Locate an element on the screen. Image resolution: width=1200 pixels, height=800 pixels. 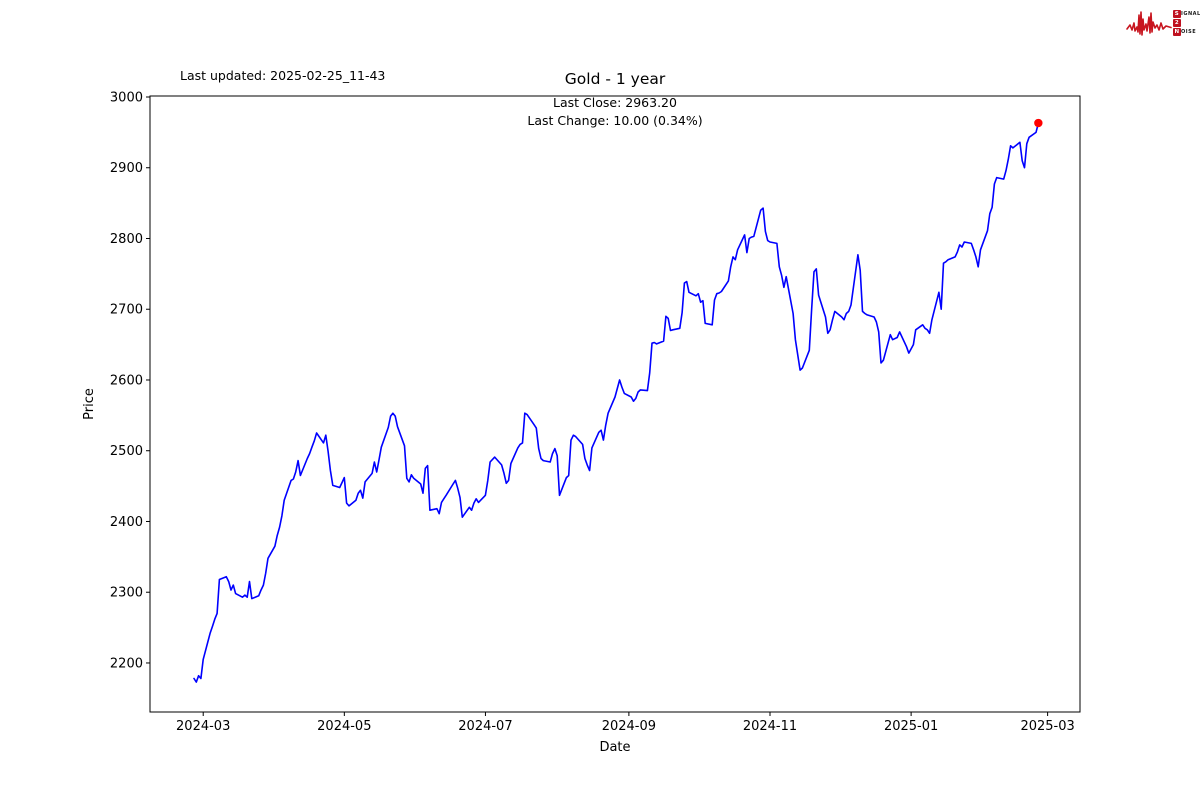
tick-label: 2500 is located at coordinates (126, 451).